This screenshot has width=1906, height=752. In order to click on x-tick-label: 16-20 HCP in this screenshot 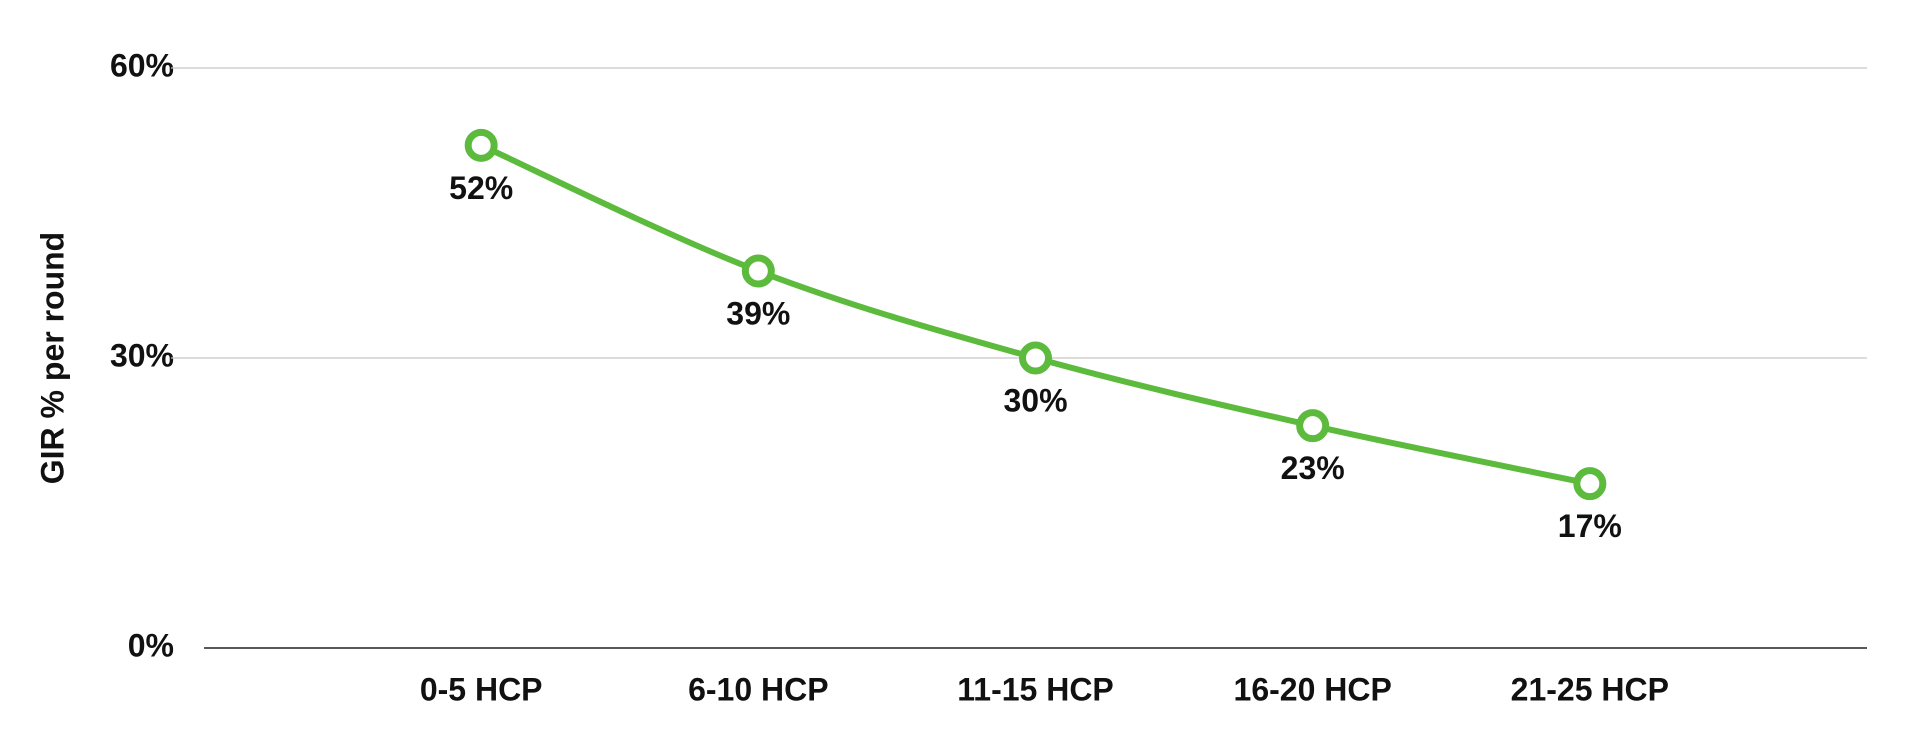, I will do `click(1313, 689)`.